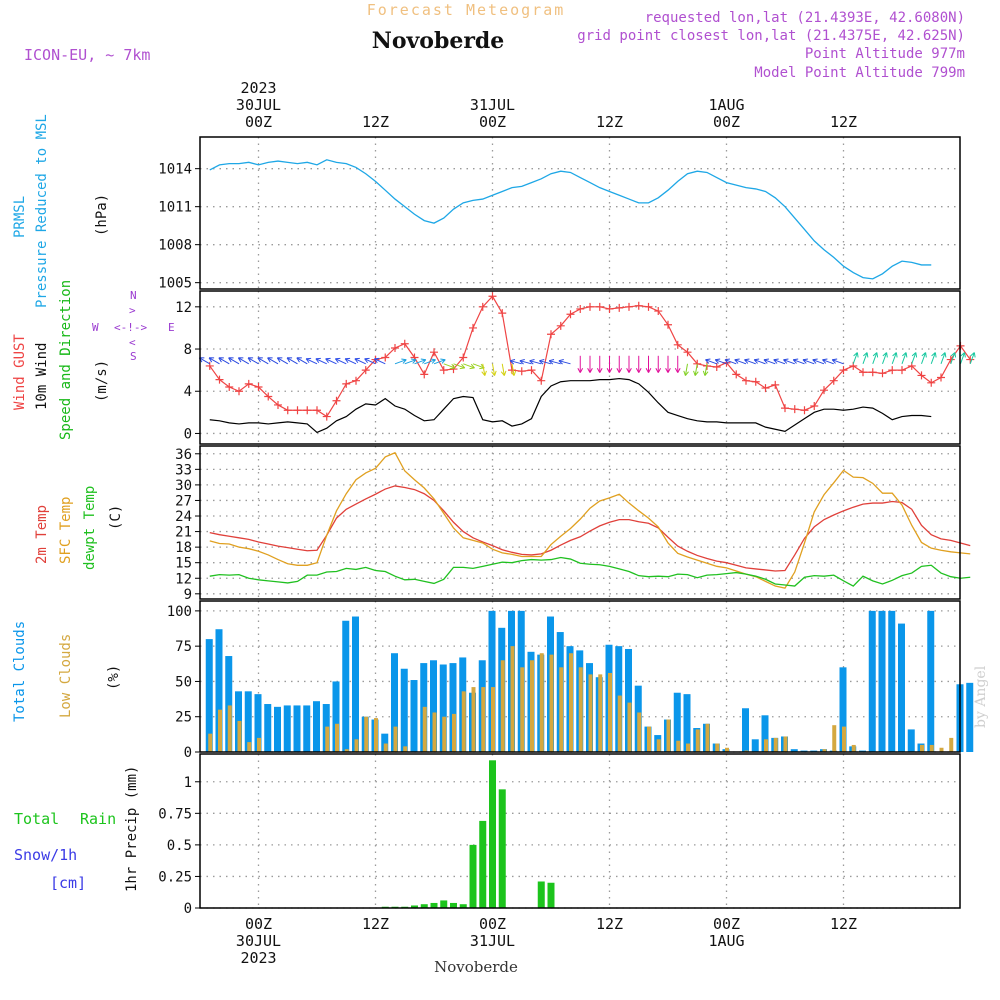 The width and height of the screenshot is (1000, 1000). Describe the element at coordinates (175, 170) in the screenshot. I see `y-tick-label: 1014` at that location.